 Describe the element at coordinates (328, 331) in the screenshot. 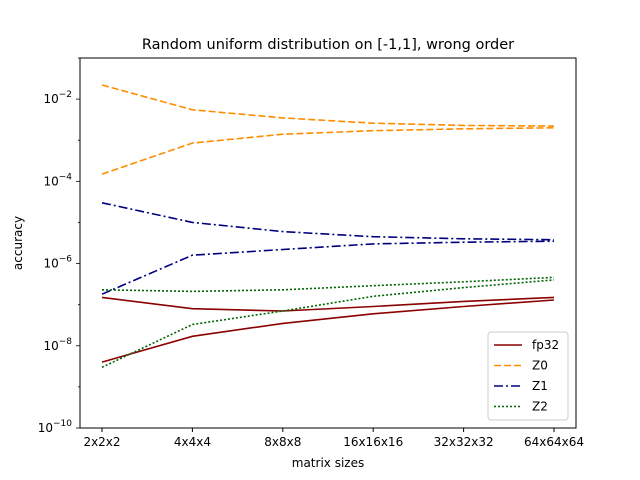

I see `series-line-fp32-lower` at that location.